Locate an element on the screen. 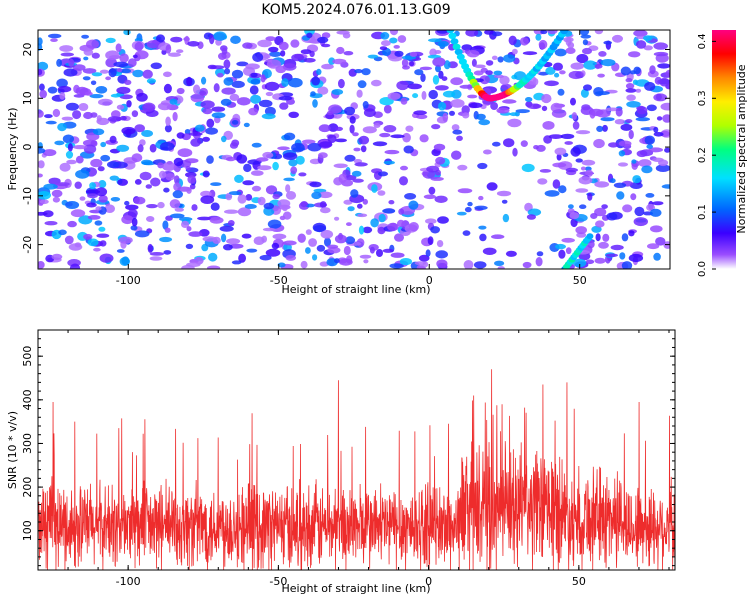 The height and width of the screenshot is (600, 750). y-tick-label: 400 is located at coordinates (27, 399).